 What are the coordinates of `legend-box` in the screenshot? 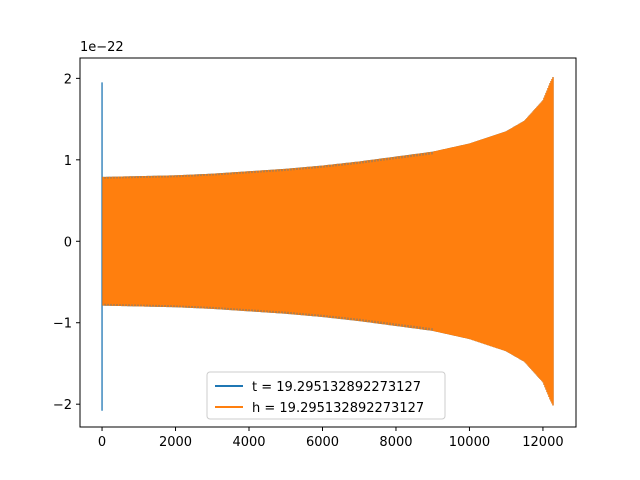 It's located at (326, 395).